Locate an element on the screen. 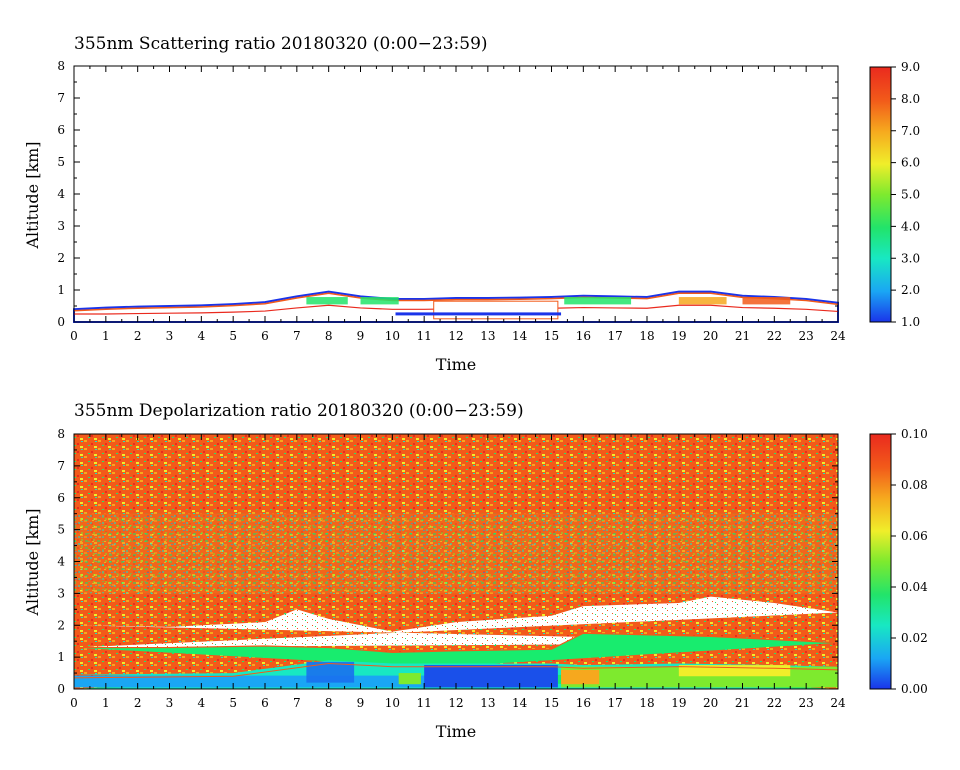 This screenshot has height=770, width=960. colorbar: 1.0 2.0 3.0 4.0 5.0 6.0 7.0 8.0 9.0 is located at coordinates (894, 194).